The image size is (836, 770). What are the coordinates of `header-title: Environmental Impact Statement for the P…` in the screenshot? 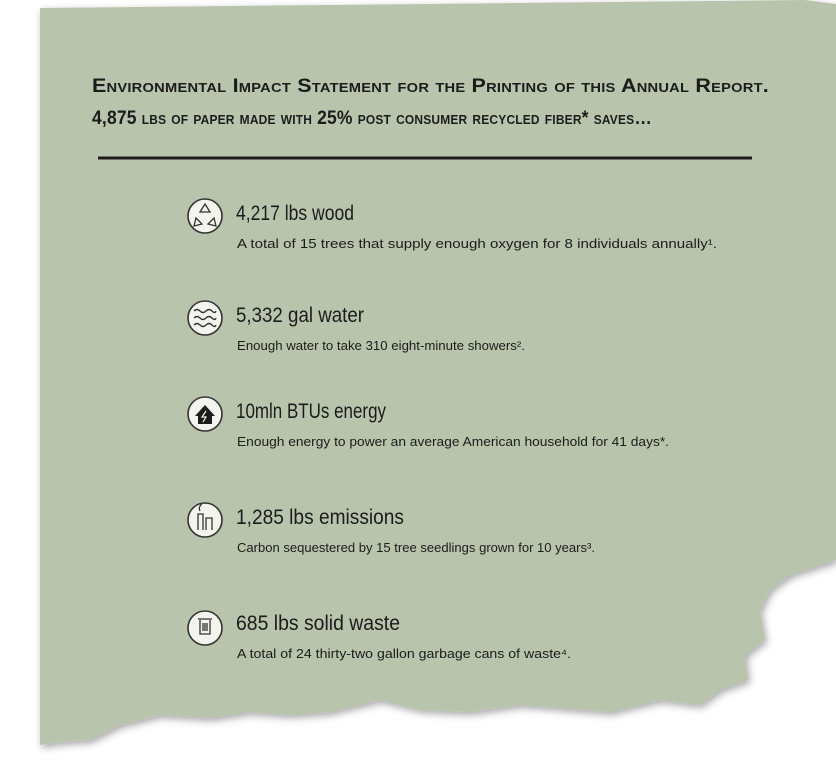 It's located at (430, 86).